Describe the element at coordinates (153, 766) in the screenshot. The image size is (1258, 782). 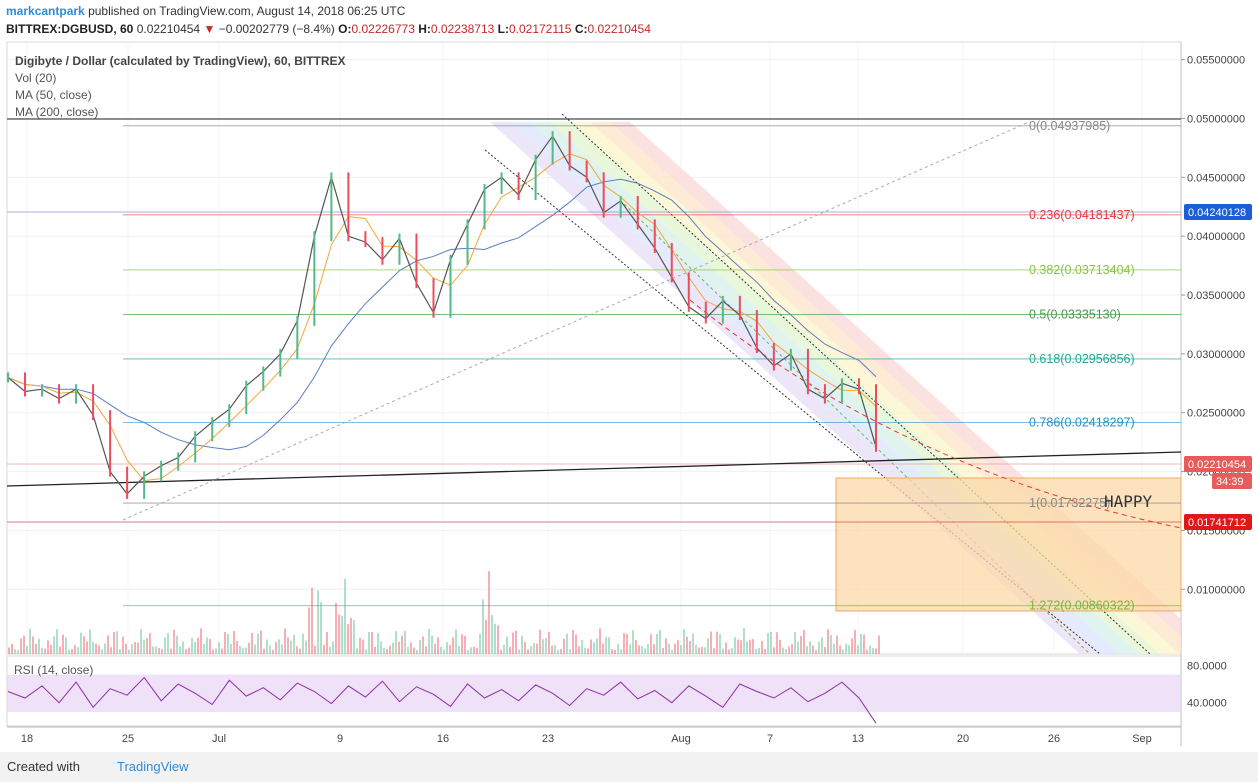
I see `tradingview-logo: TradingView` at that location.